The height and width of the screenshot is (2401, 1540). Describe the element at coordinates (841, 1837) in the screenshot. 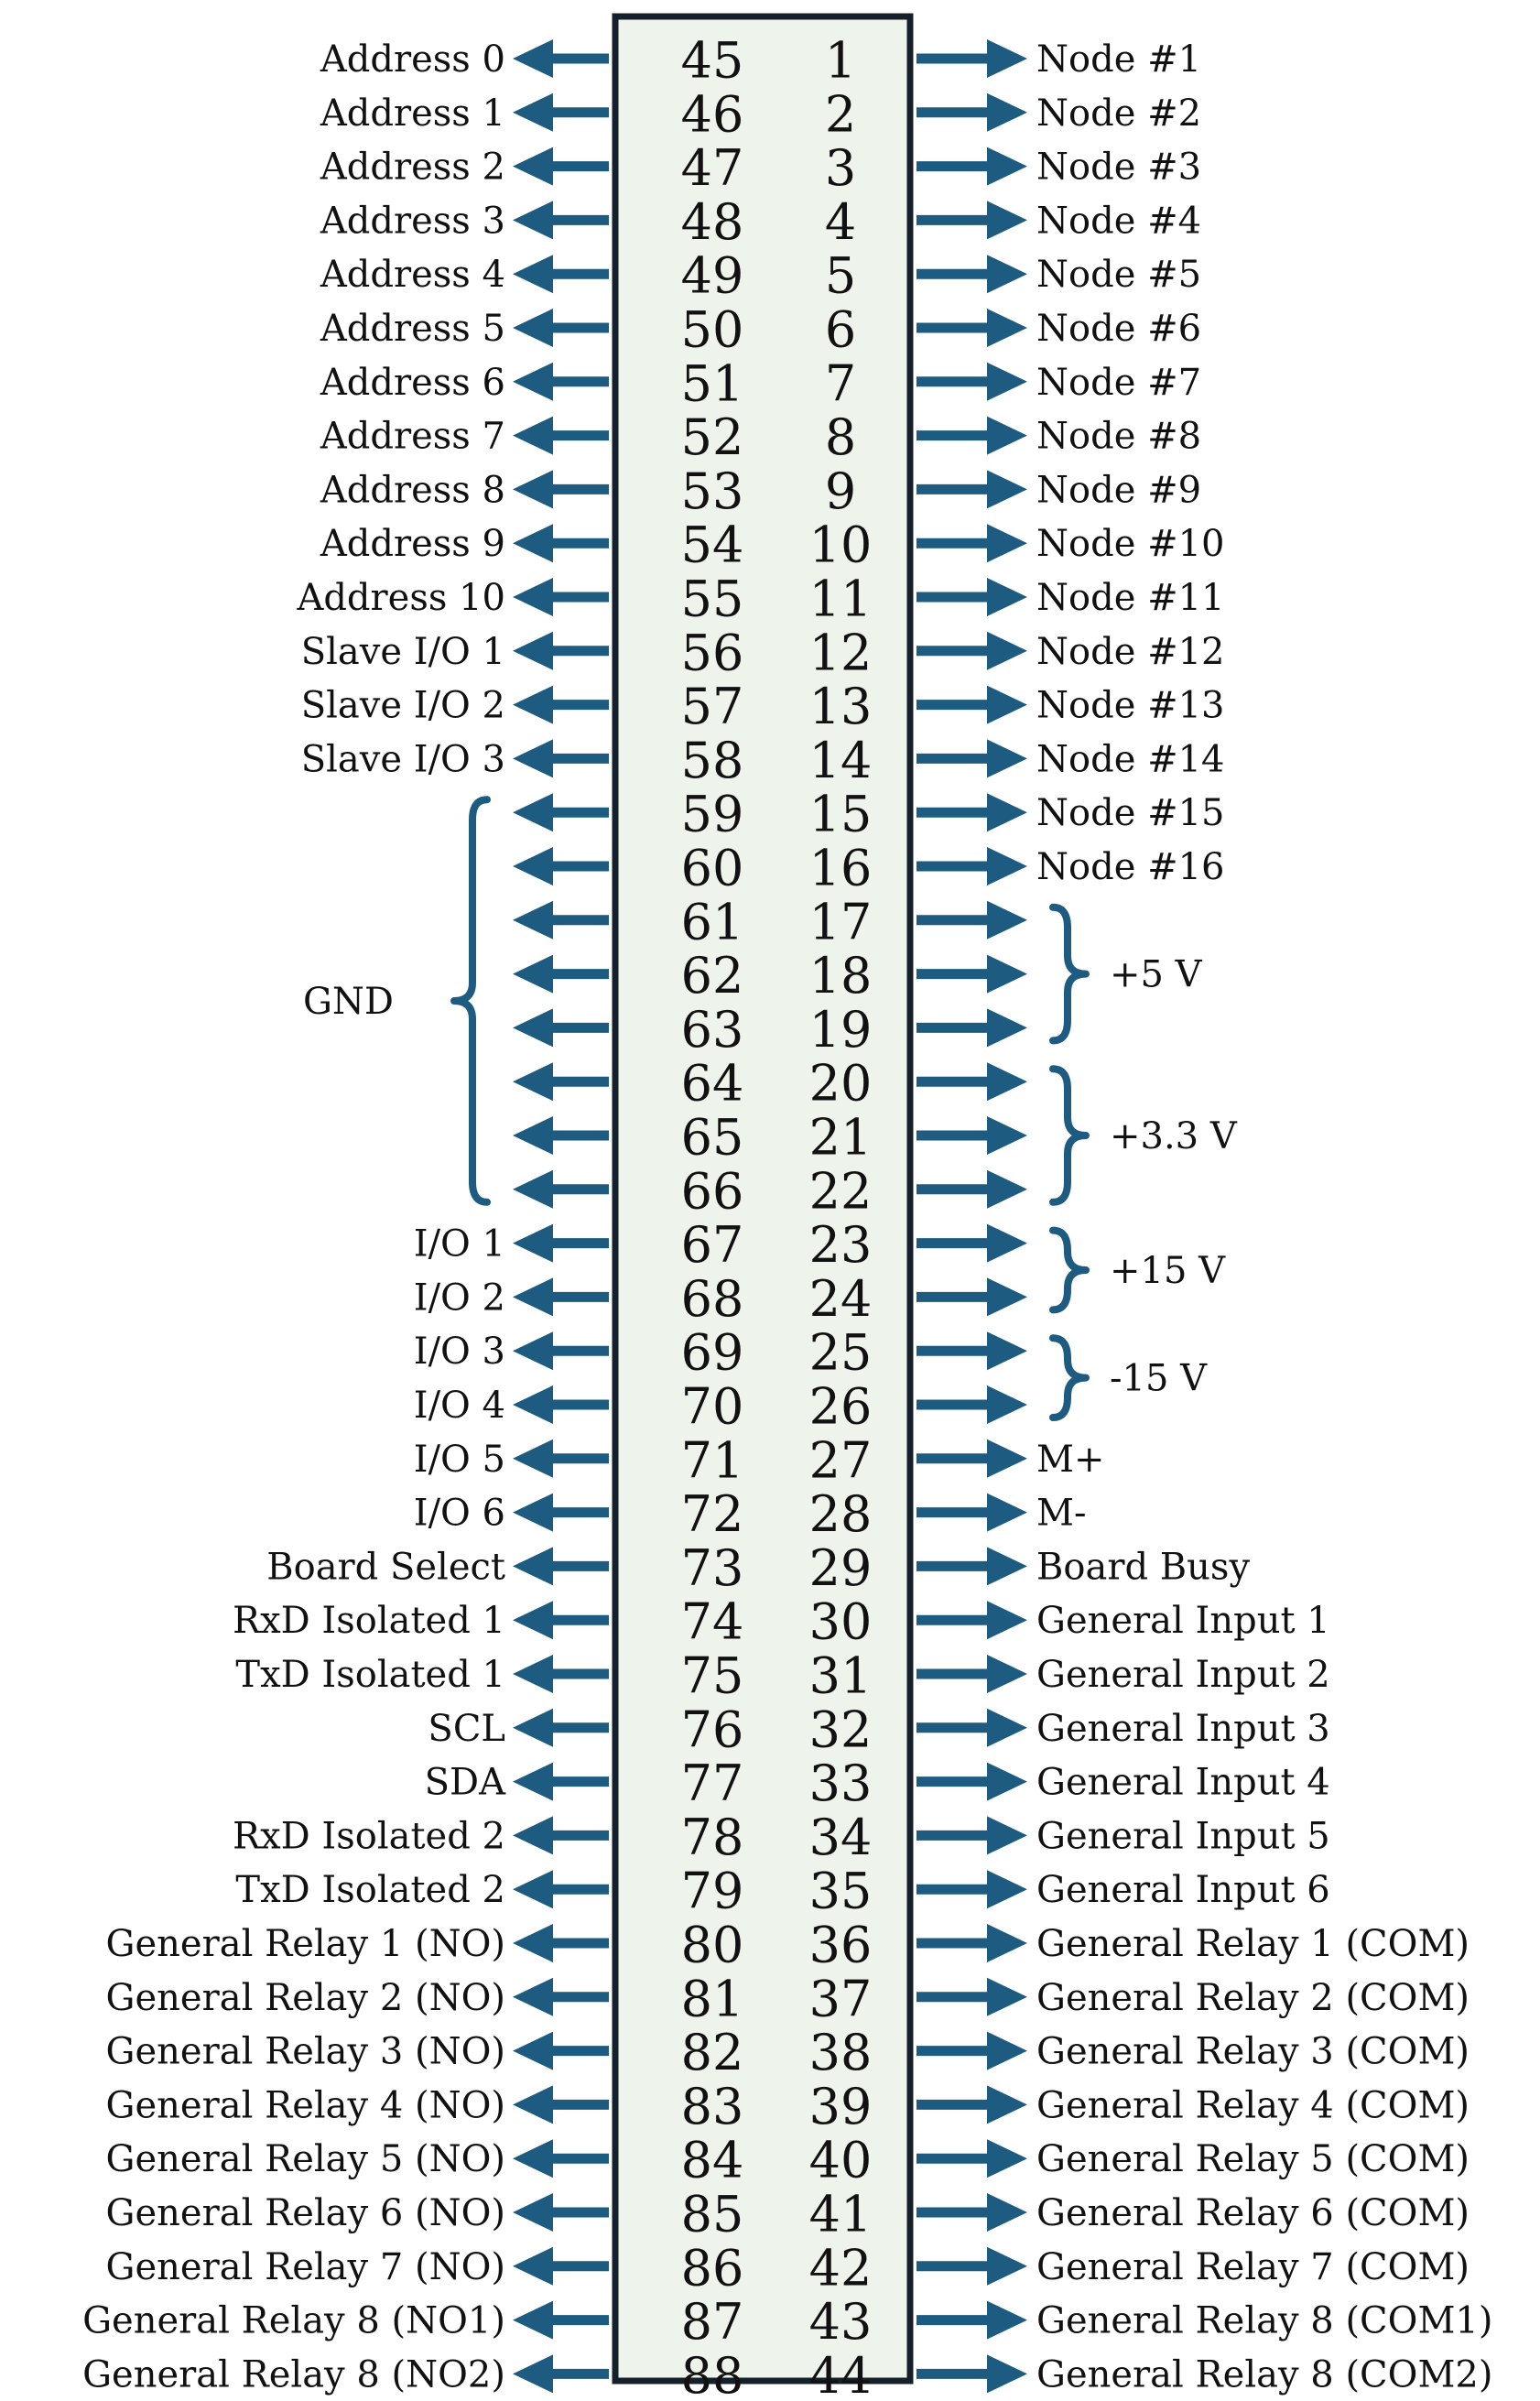

I see `pin-number-right: 34` at that location.